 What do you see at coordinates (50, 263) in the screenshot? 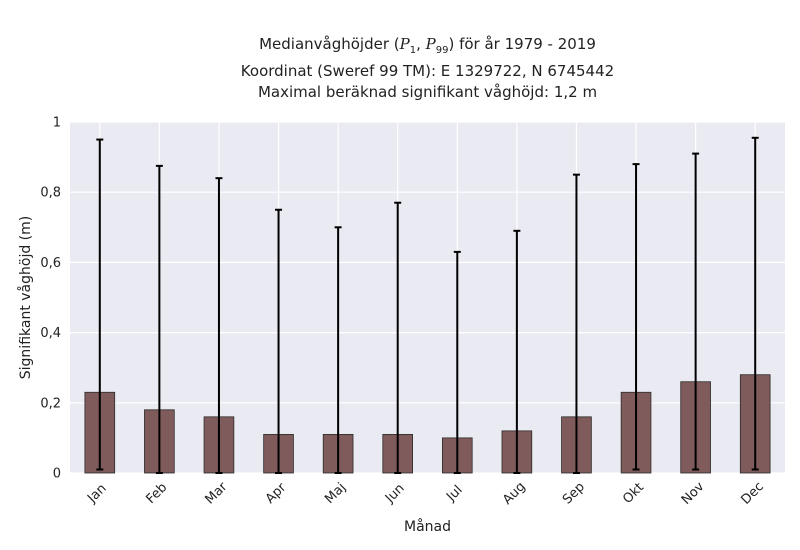
I see `y-tick-label: 0,6` at bounding box center [50, 263].